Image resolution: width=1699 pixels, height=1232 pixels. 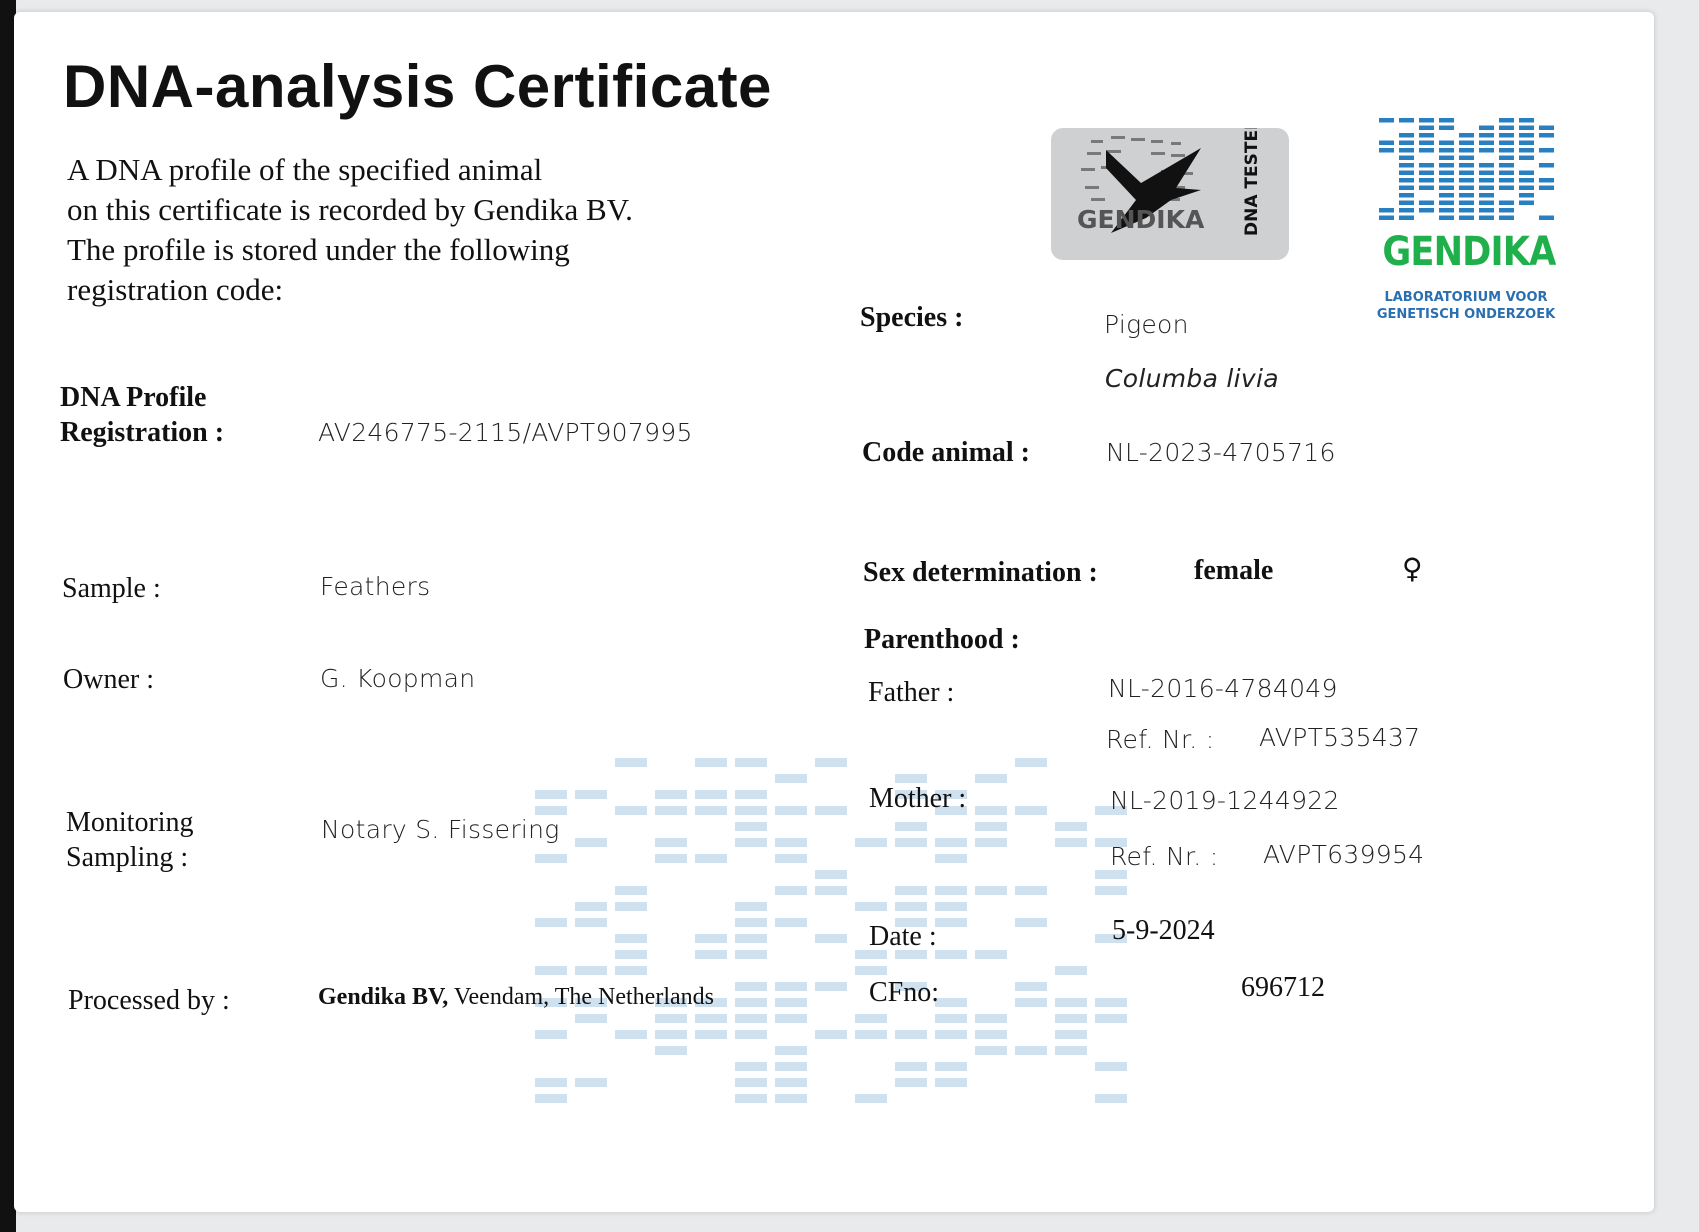 What do you see at coordinates (505, 432) in the screenshot?
I see `registration-value: AV246775-2115/AVPT907995` at bounding box center [505, 432].